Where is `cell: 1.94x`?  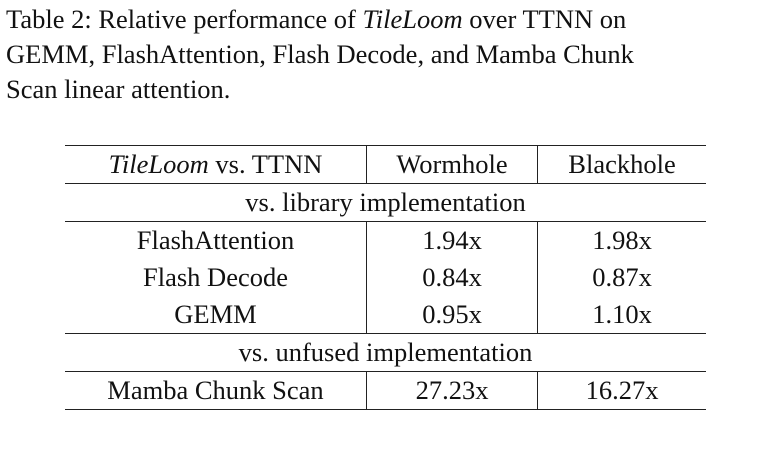
cell: 1.94x is located at coordinates (452, 240).